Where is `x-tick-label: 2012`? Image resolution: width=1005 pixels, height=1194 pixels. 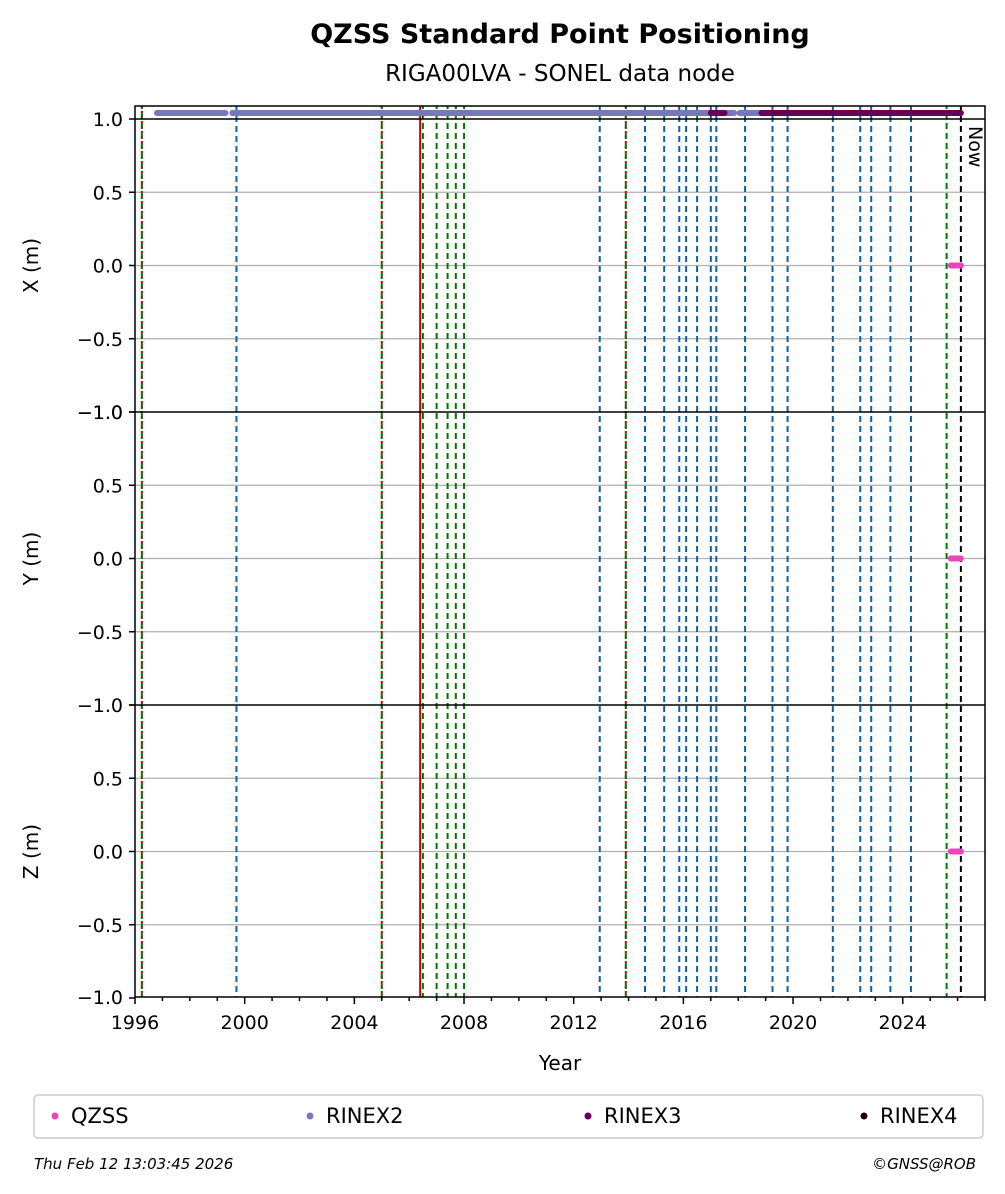
x-tick-label: 2012 is located at coordinates (574, 1023).